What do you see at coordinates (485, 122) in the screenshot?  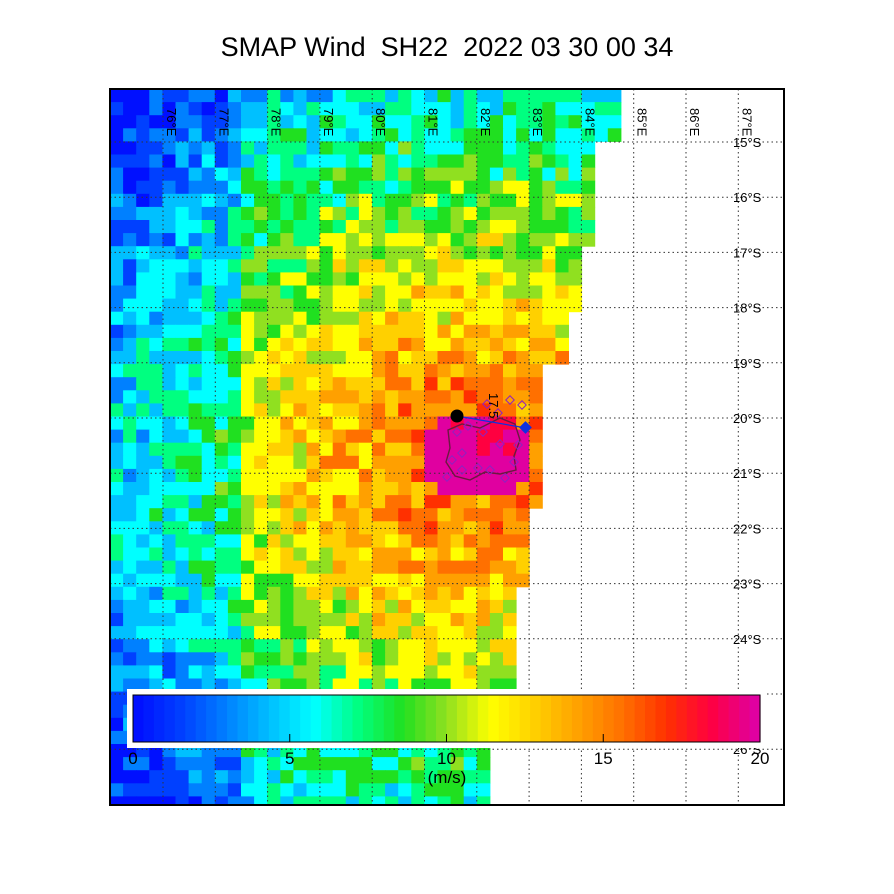 I see `lon-tick-label: 82°E` at bounding box center [485, 122].